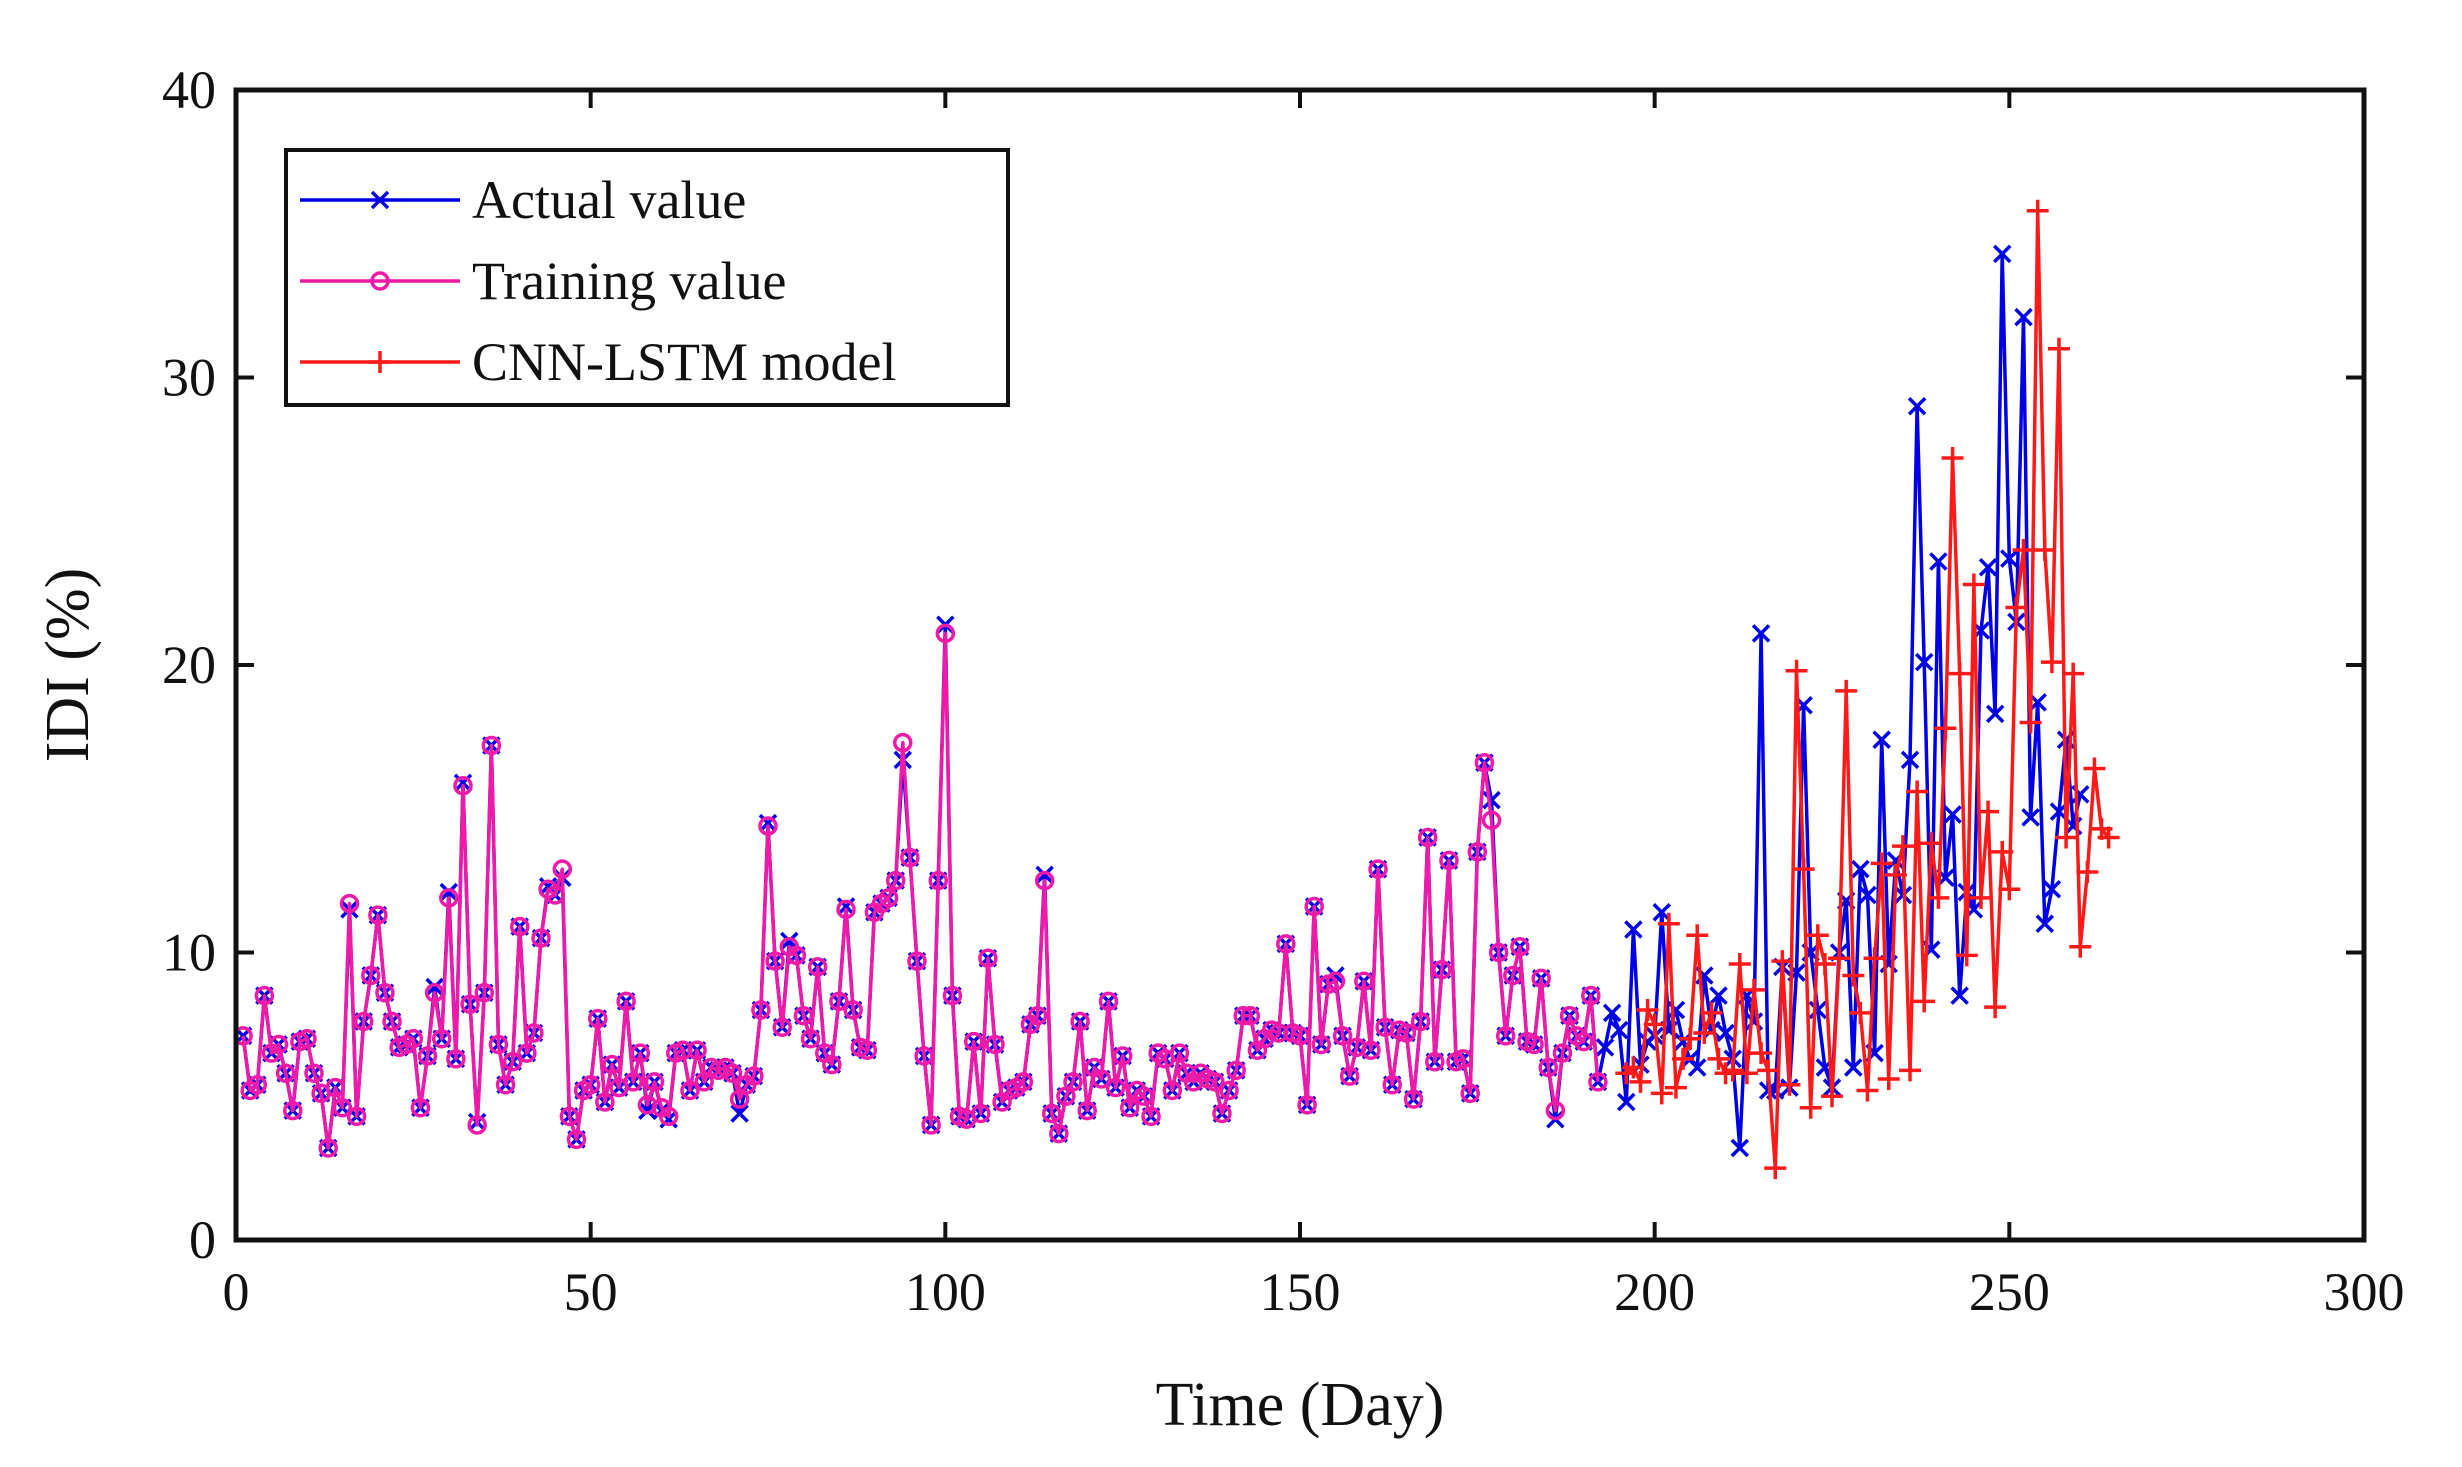 Image resolution: width=2462 pixels, height=1467 pixels. What do you see at coordinates (2009, 1292) in the screenshot?
I see `x-tick-label: 250` at bounding box center [2009, 1292].